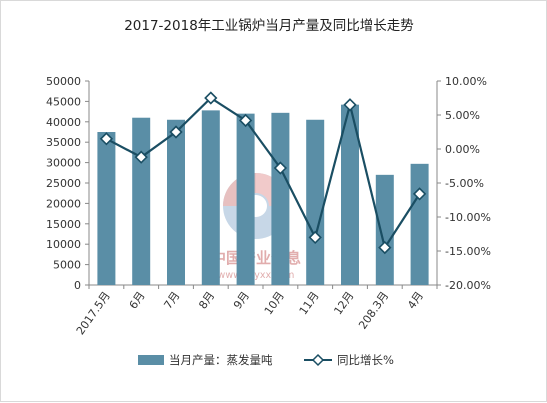 The image size is (547, 403). Describe the element at coordinates (269, 26) in the screenshot. I see `chart-title: 2017-2018年工业锅炉当月产量及同比增长走势` at that location.